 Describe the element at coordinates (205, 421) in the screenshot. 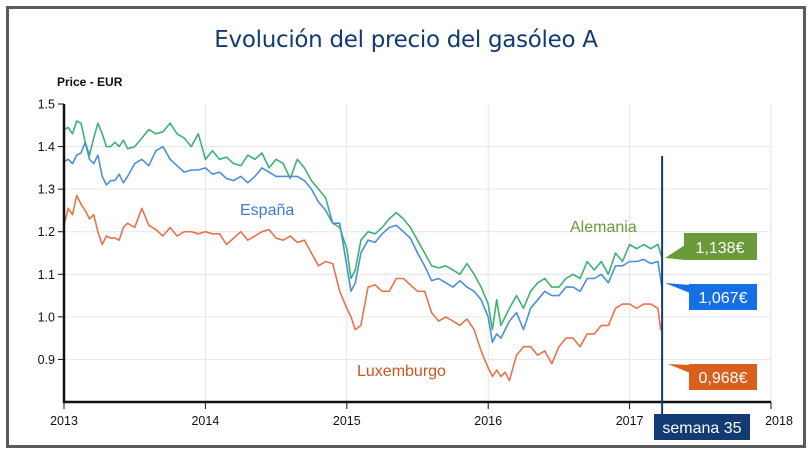

I see `x-tick-label: 2014` at that location.